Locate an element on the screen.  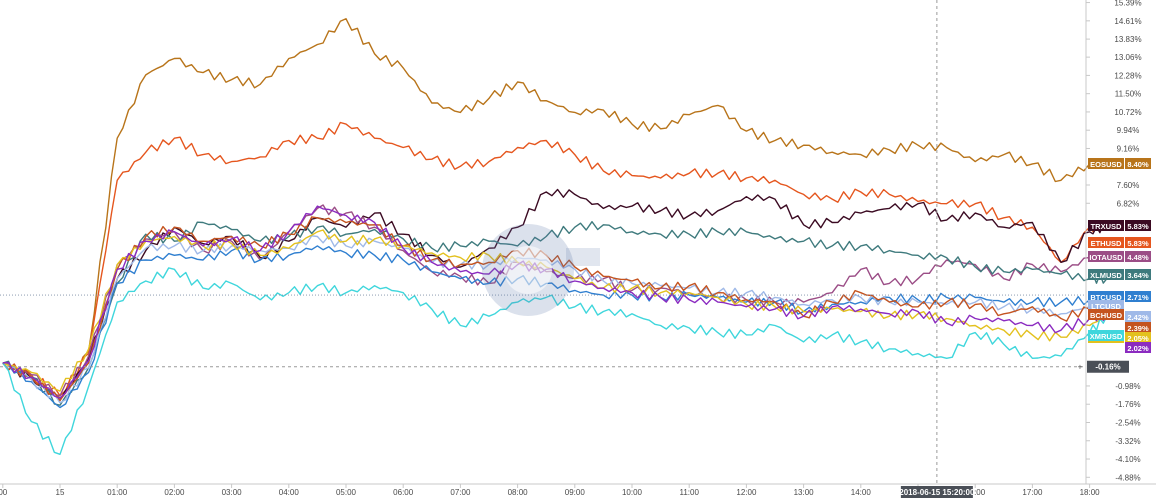
y-tick-label: -1.76% is located at coordinates (1127, 404).